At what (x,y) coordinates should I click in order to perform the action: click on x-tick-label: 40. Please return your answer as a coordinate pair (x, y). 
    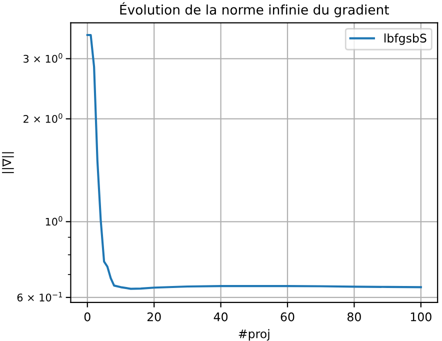
    Looking at the image, I should click on (221, 317).